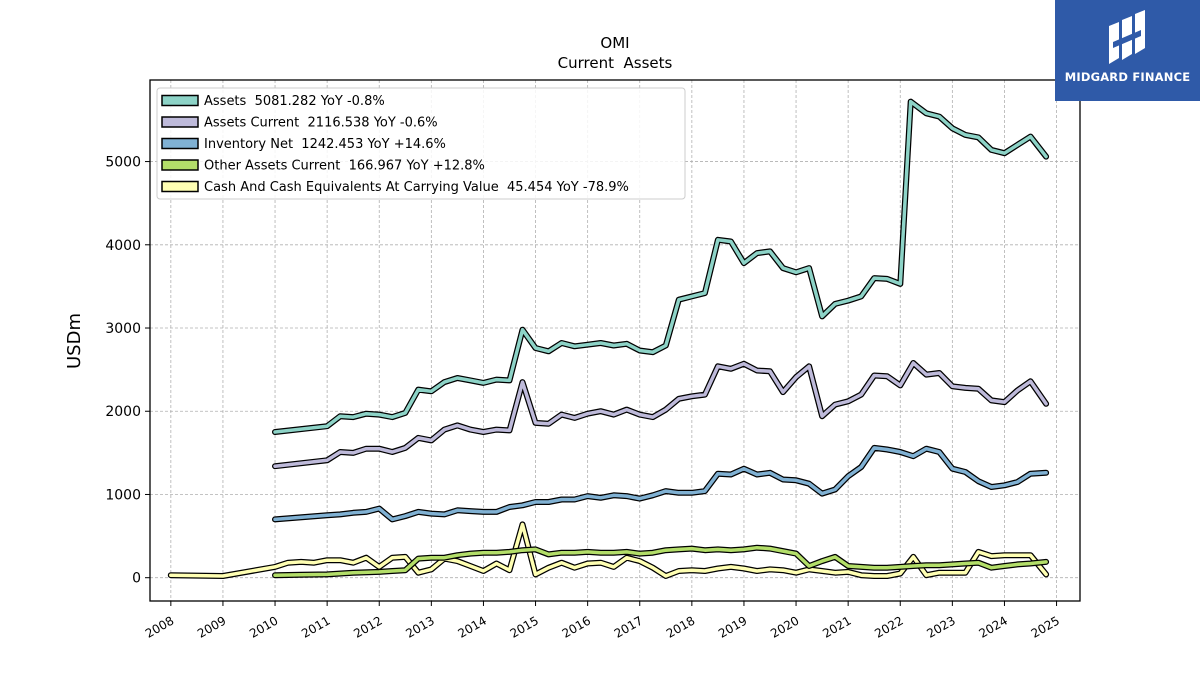 The width and height of the screenshot is (1200, 675). I want to click on x-tick-label: 2010, so click(263, 626).